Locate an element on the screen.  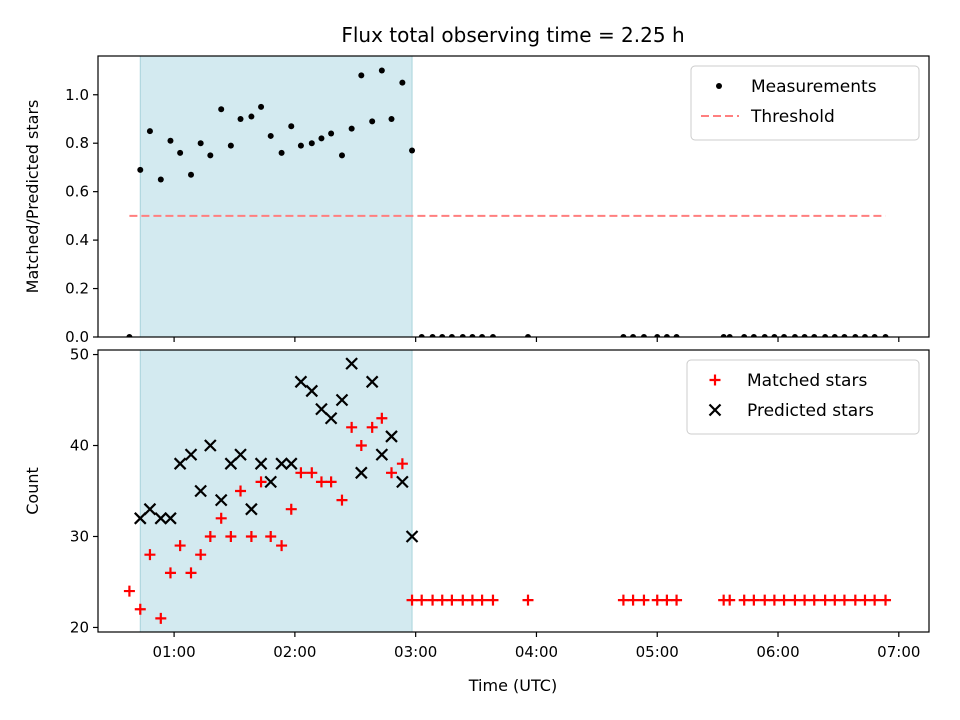
y-tick-label: 0.8 is located at coordinates (77, 143).